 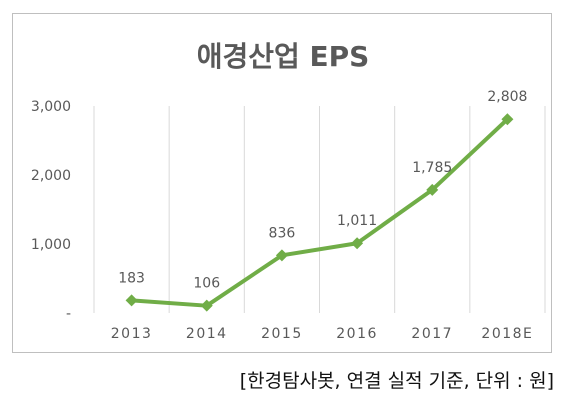 I want to click on y-tick-label: 3,000, so click(x=51, y=107).